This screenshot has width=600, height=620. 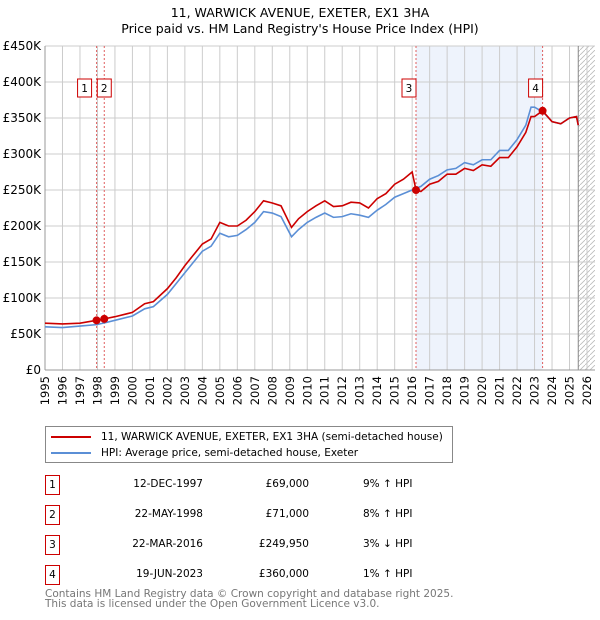 What do you see at coordinates (307, 390) in the screenshot?
I see `x-tick-label: 2010` at bounding box center [307, 390].